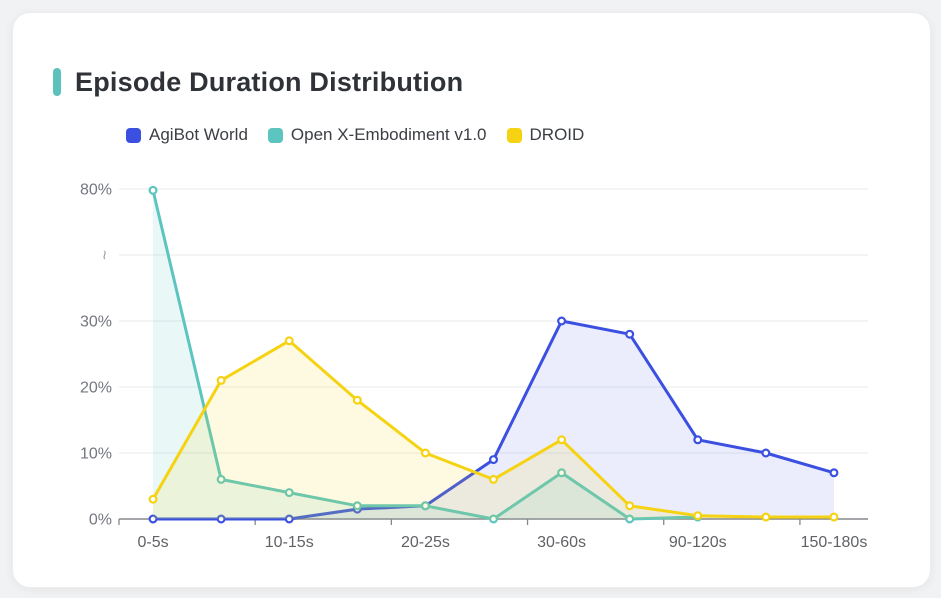 This screenshot has height=598, width=941. Describe the element at coordinates (514, 135) in the screenshot. I see `legend-swatch-droid` at that location.